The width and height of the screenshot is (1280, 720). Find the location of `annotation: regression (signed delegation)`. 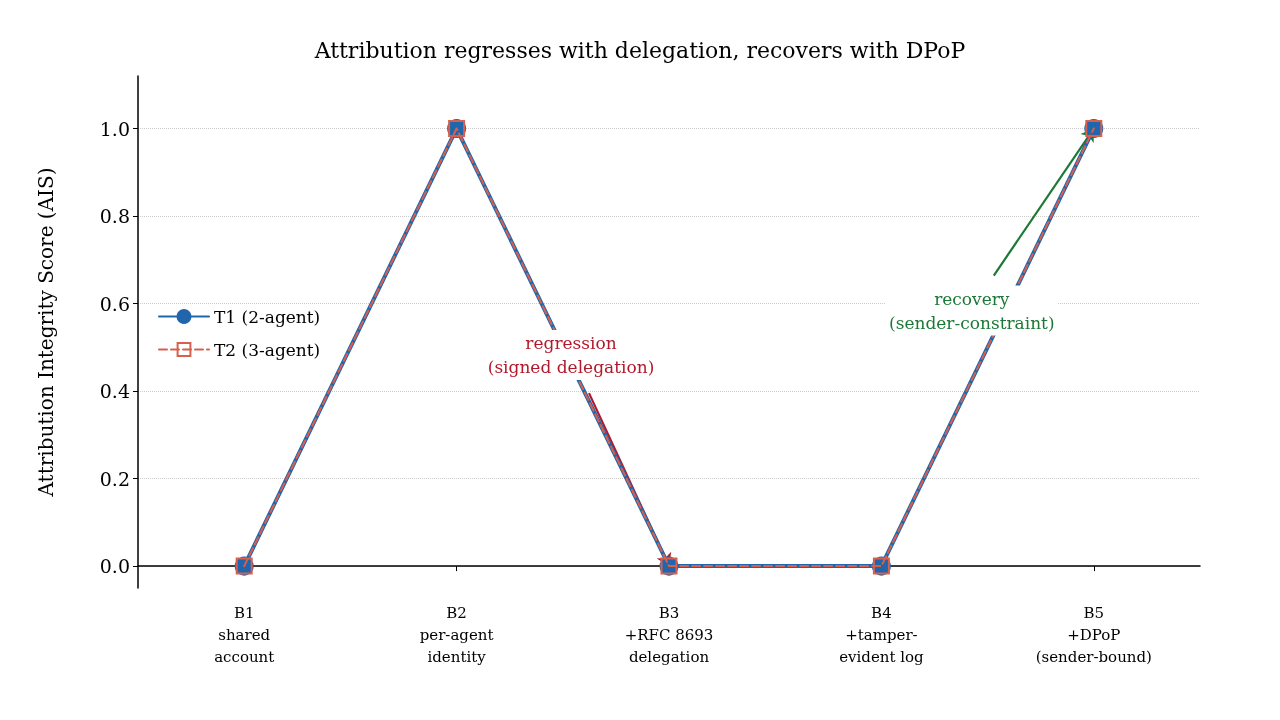

annotation: regression (signed delegation) is located at coordinates (571, 355).